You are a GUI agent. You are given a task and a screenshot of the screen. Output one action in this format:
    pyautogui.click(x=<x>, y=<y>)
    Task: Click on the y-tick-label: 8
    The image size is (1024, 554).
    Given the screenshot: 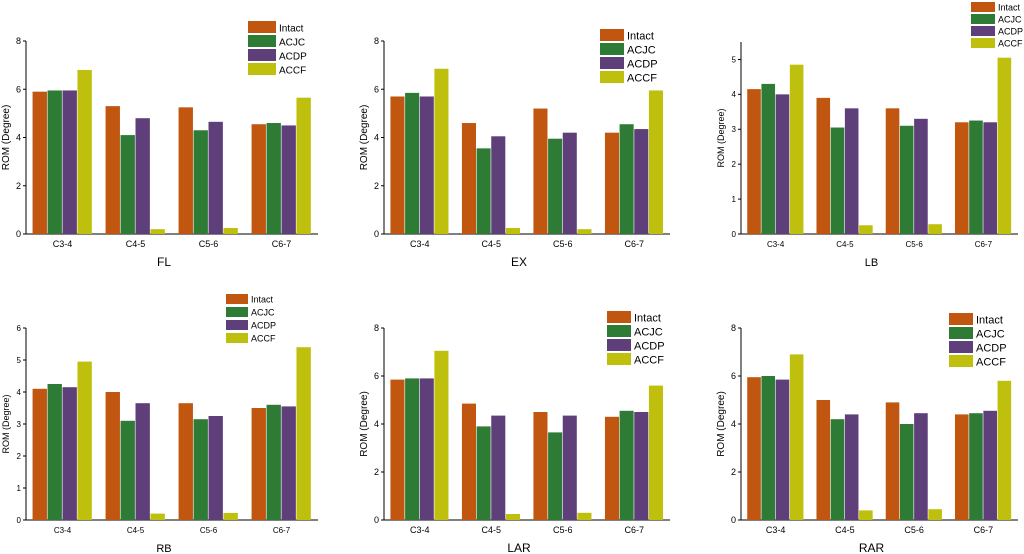 What is the action you would take?
    pyautogui.click(x=733, y=328)
    